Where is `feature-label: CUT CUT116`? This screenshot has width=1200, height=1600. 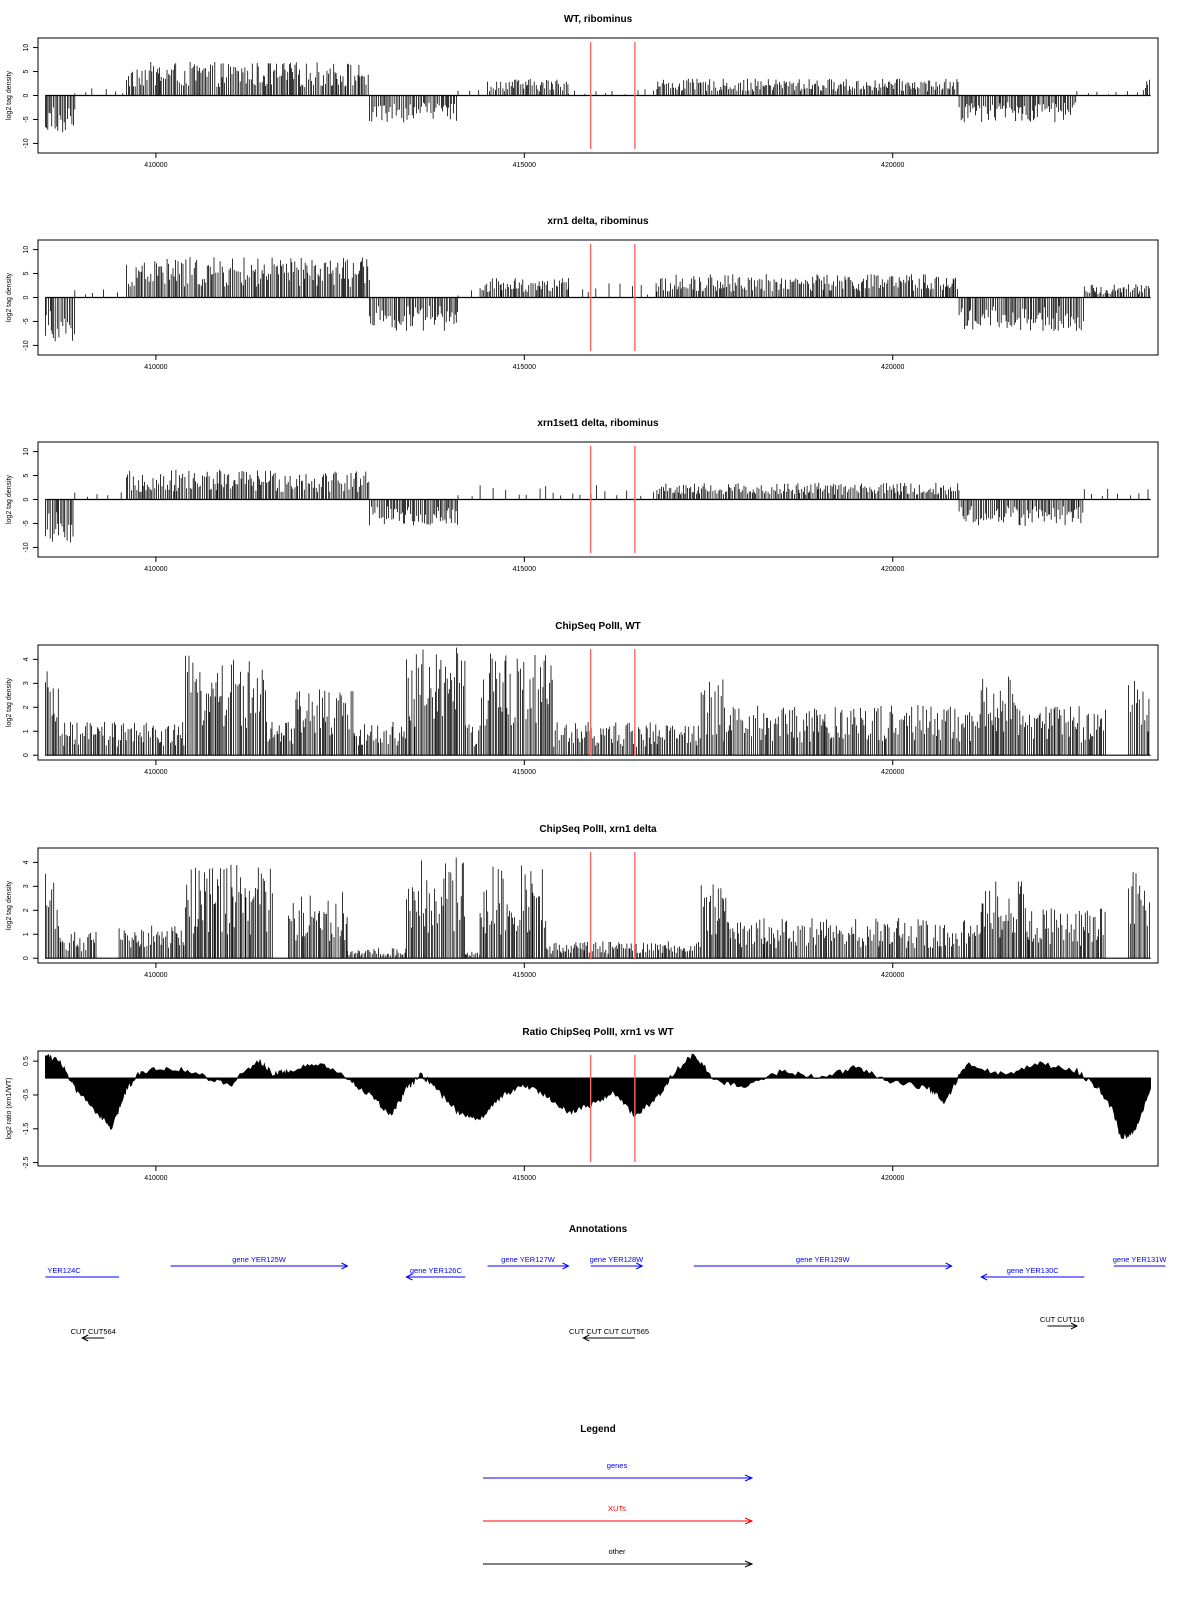 feature-label: CUT CUT116 is located at coordinates (1062, 1319).